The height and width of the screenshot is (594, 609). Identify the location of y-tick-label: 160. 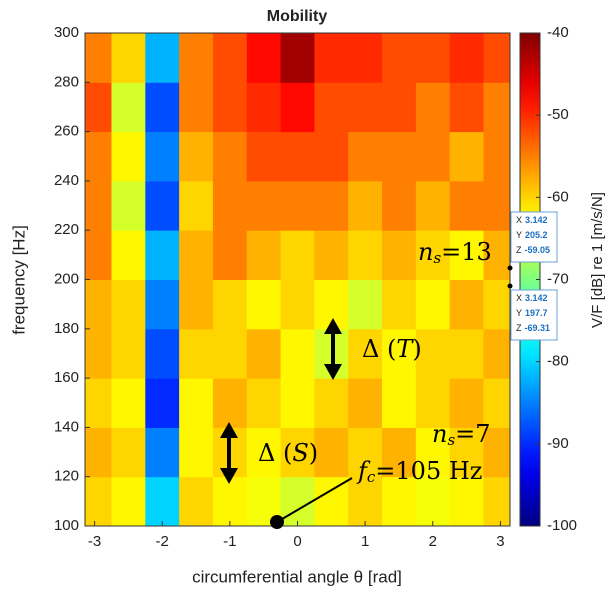
(66, 377).